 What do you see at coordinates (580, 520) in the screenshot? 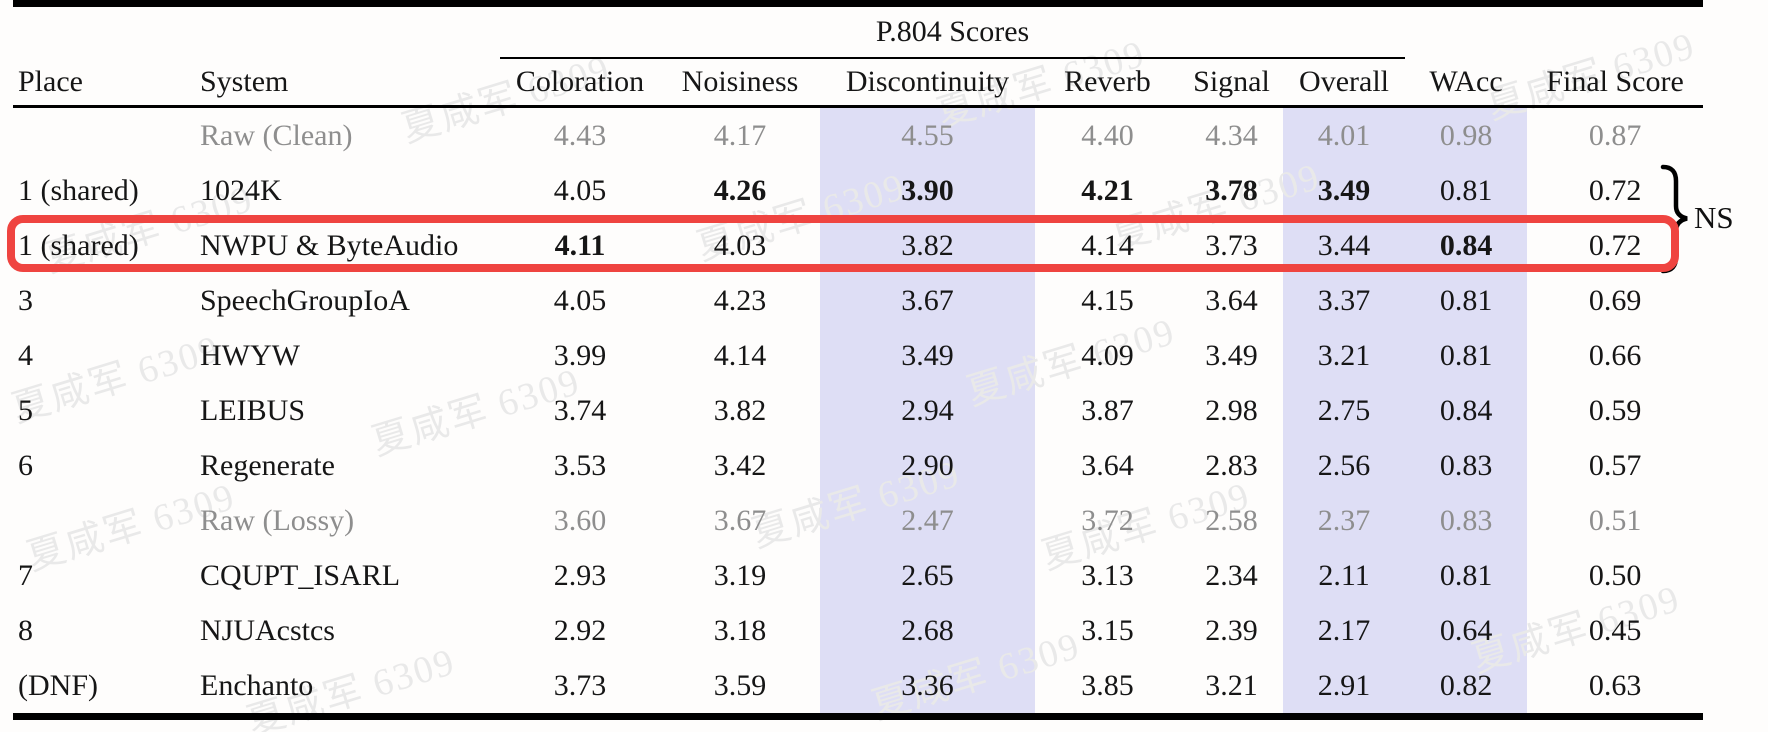
I see `cell-coloration: 3.60` at bounding box center [580, 520].